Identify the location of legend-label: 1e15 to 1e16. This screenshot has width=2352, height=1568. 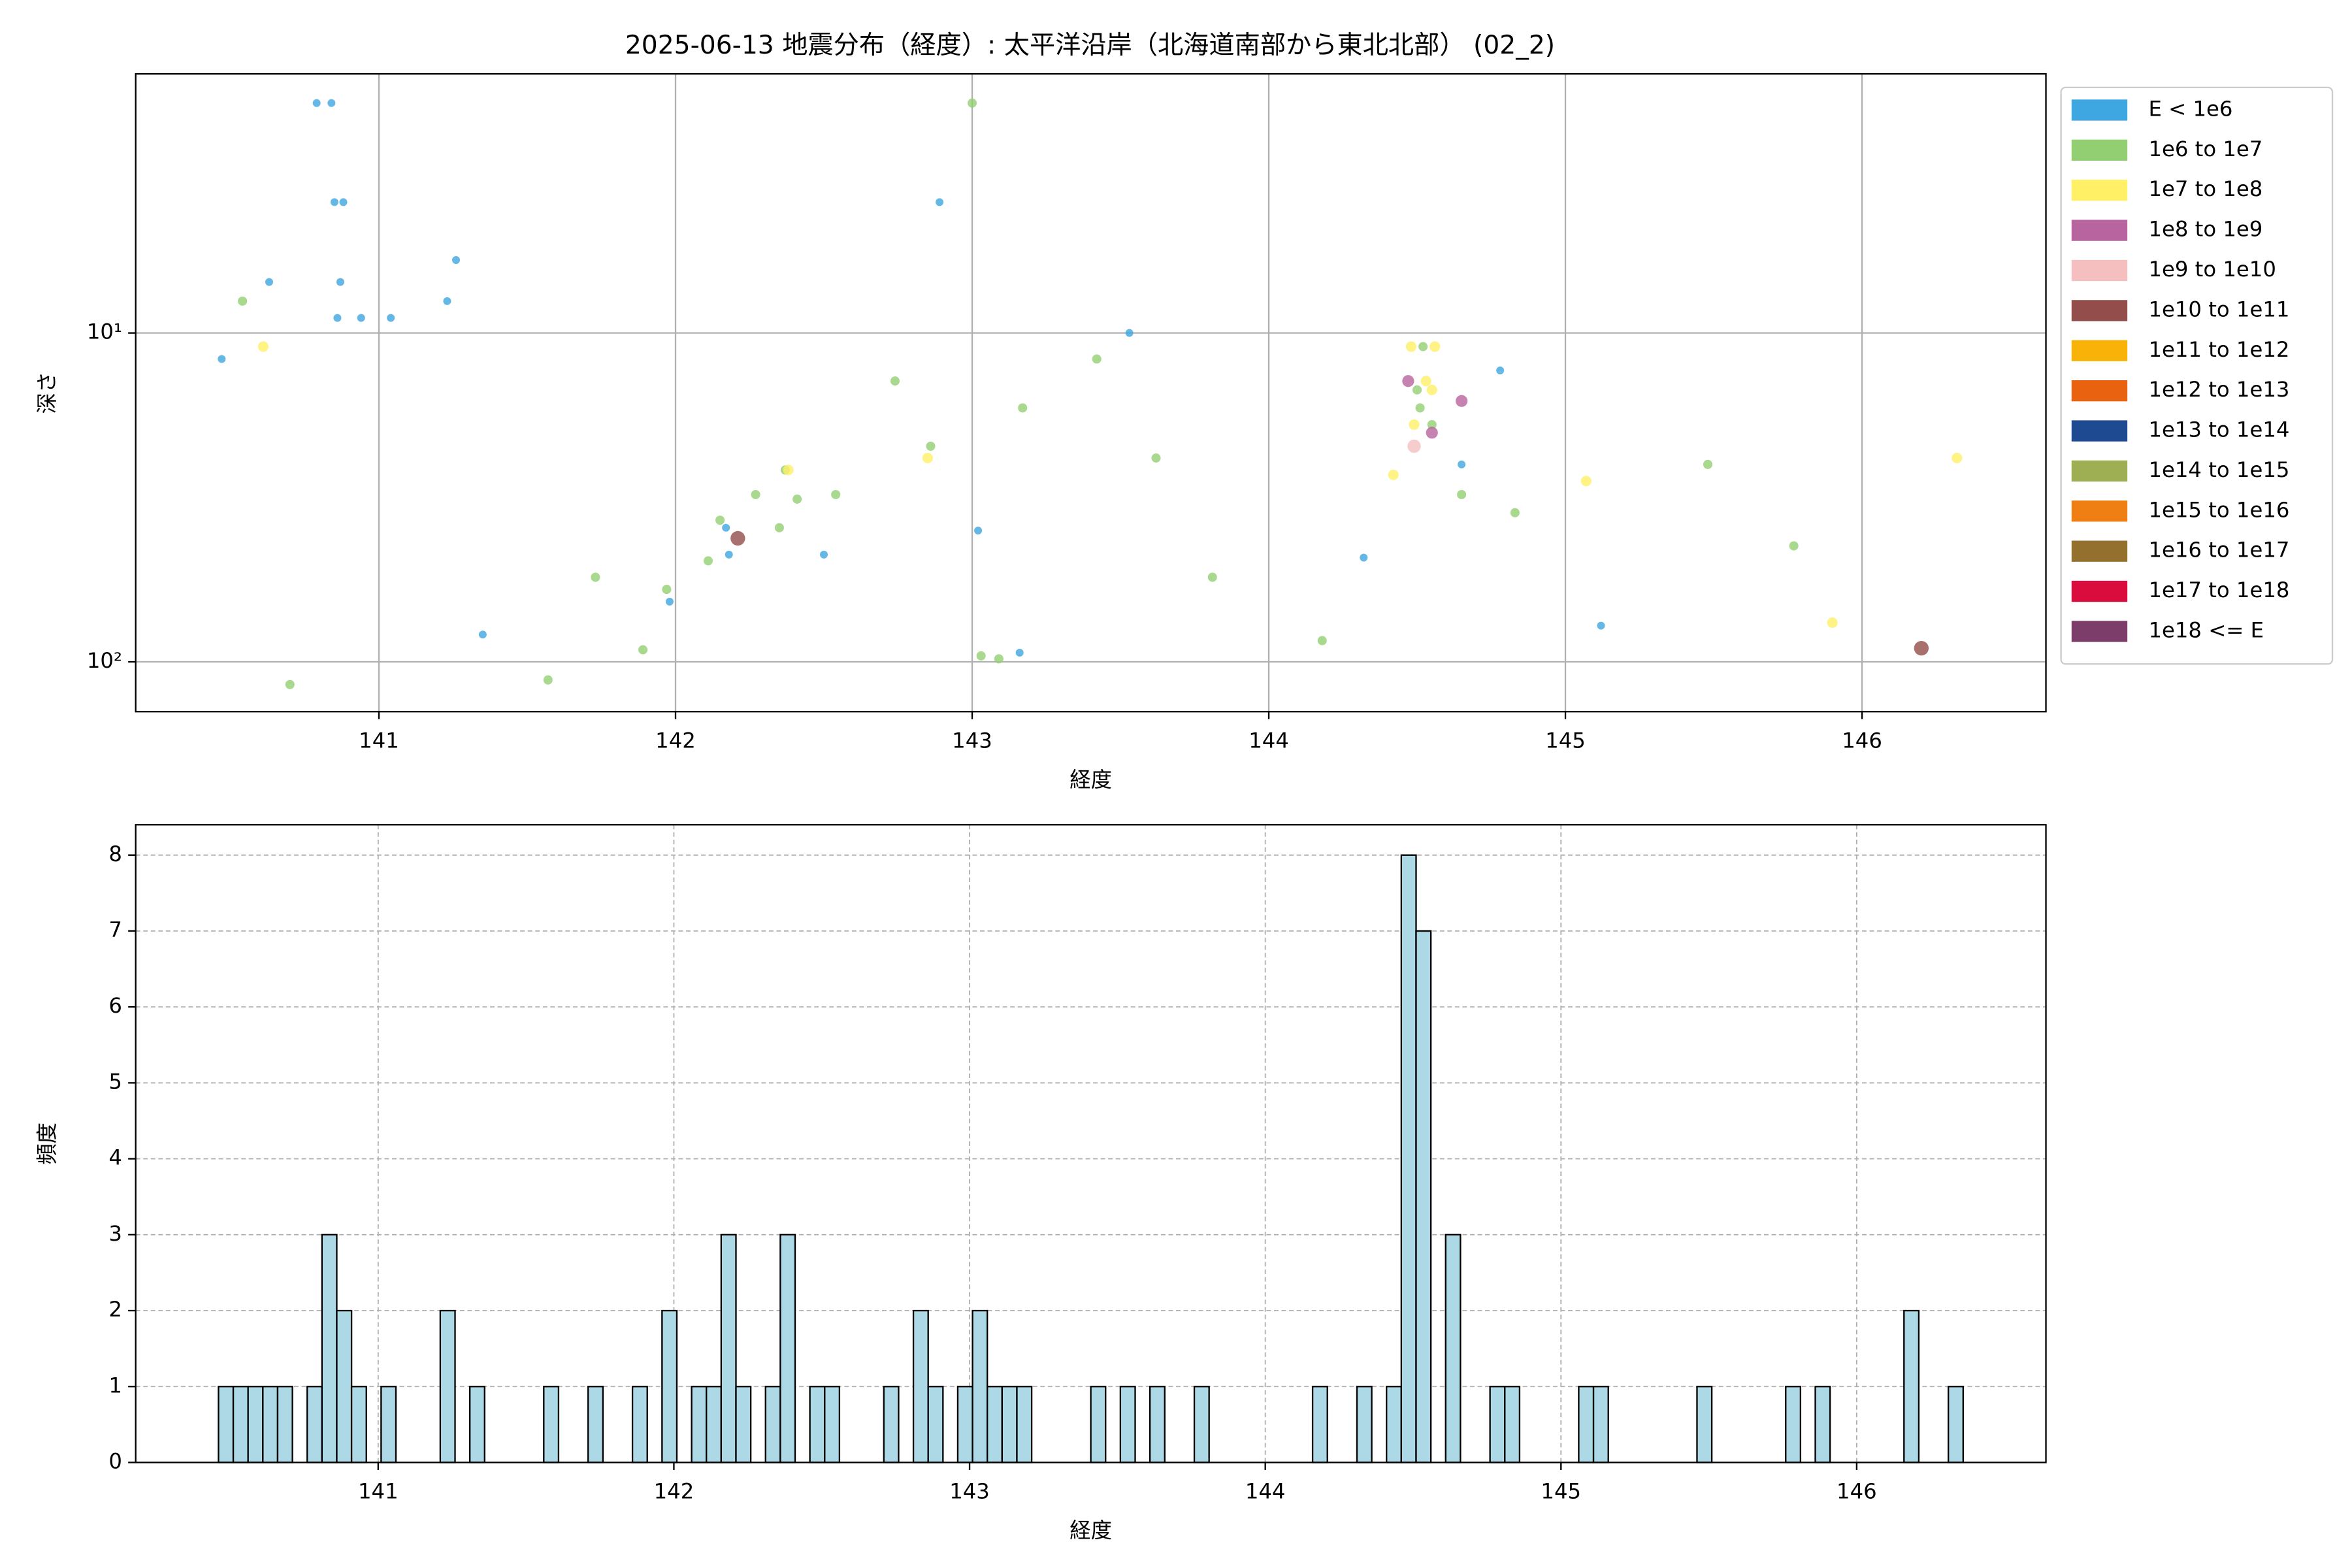
(2218, 509).